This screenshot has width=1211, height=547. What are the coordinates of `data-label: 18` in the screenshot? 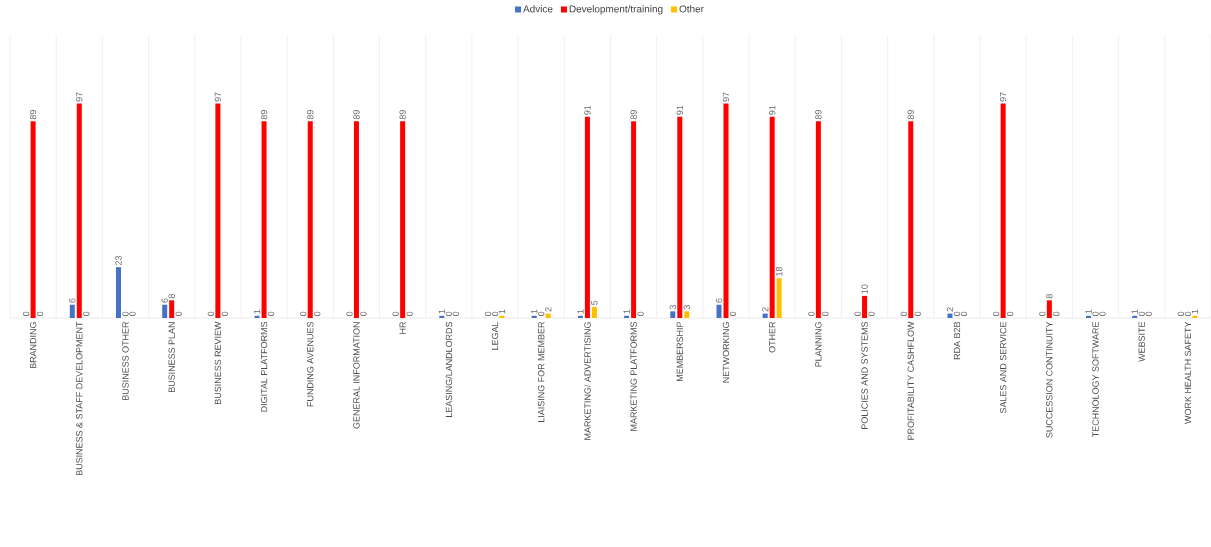 It's located at (779, 271).